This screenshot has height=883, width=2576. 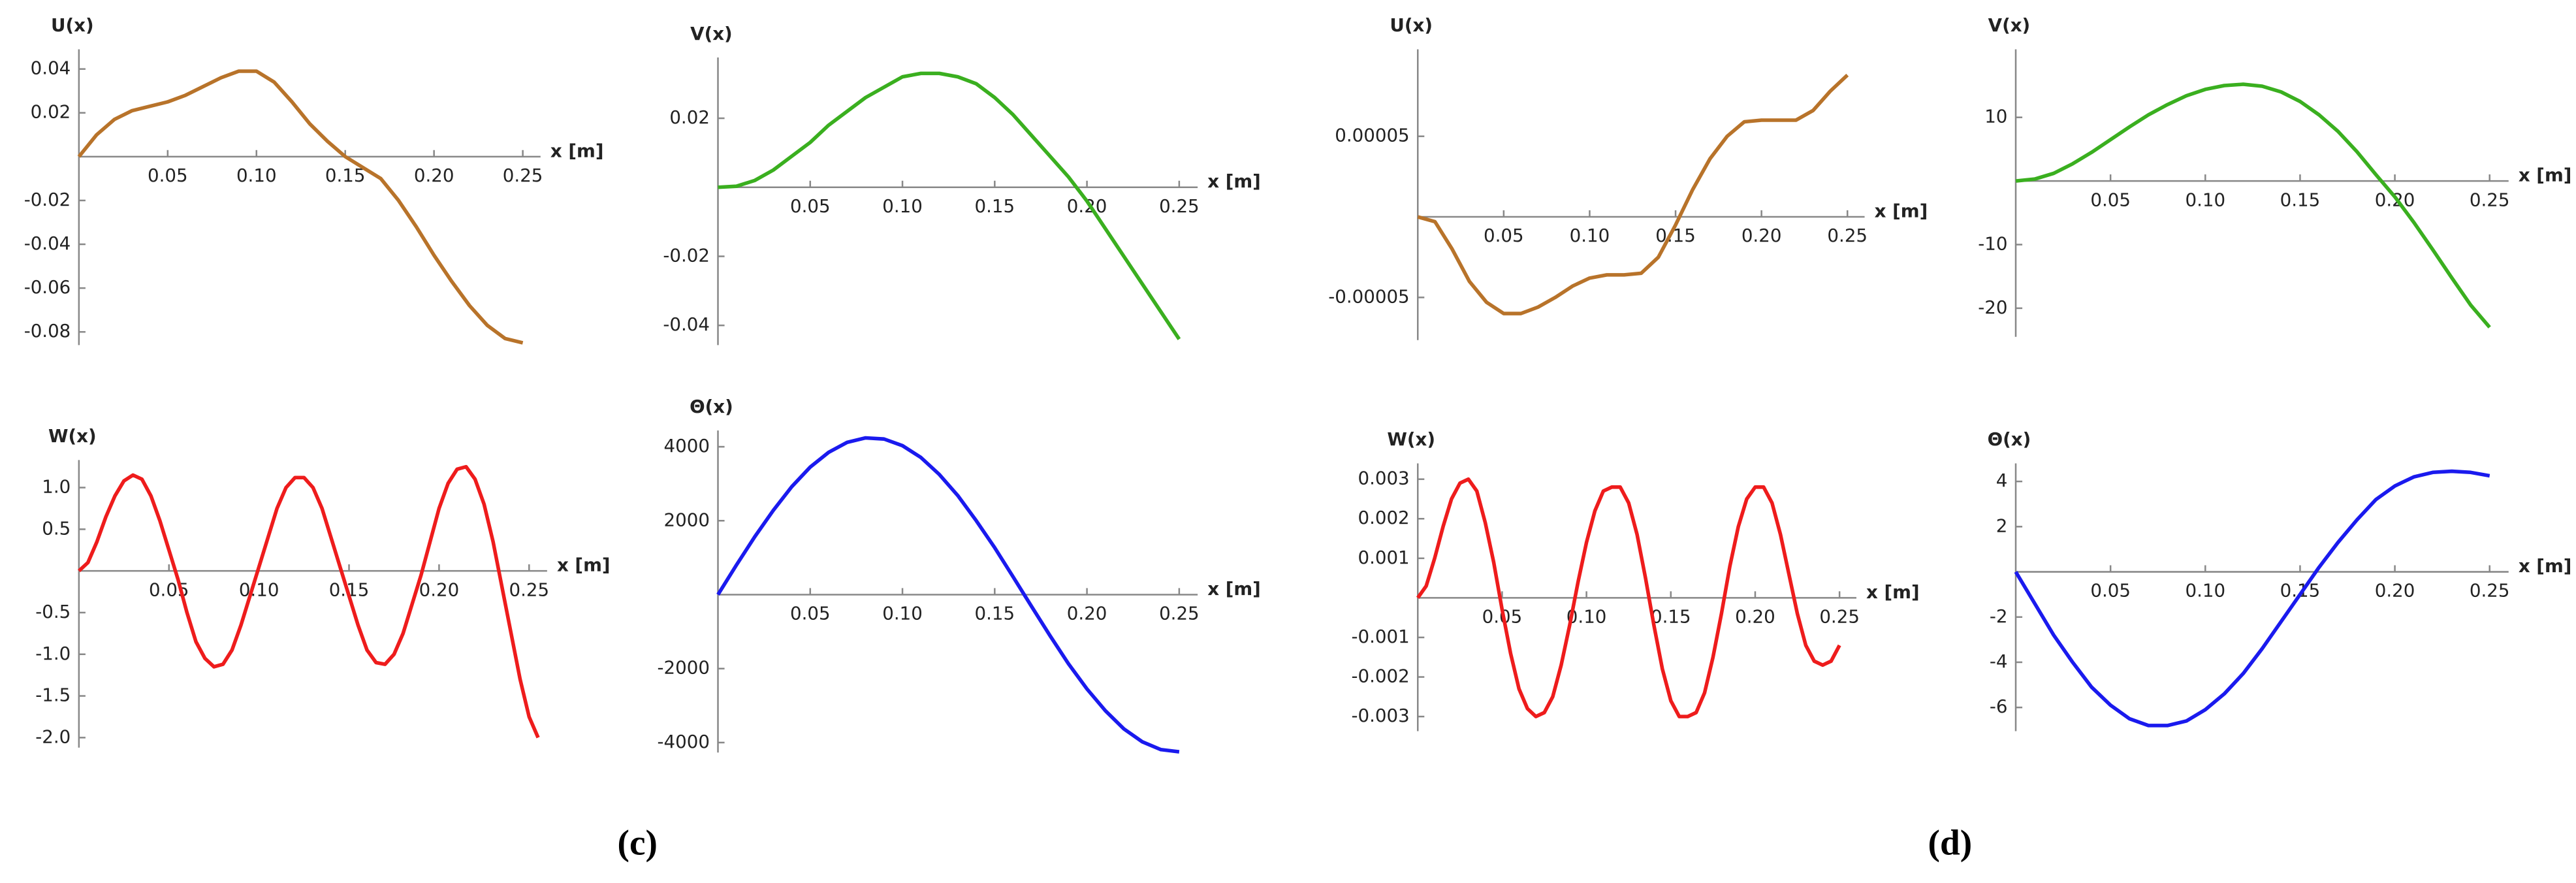 I want to click on panel-label: (c), so click(x=638, y=842).